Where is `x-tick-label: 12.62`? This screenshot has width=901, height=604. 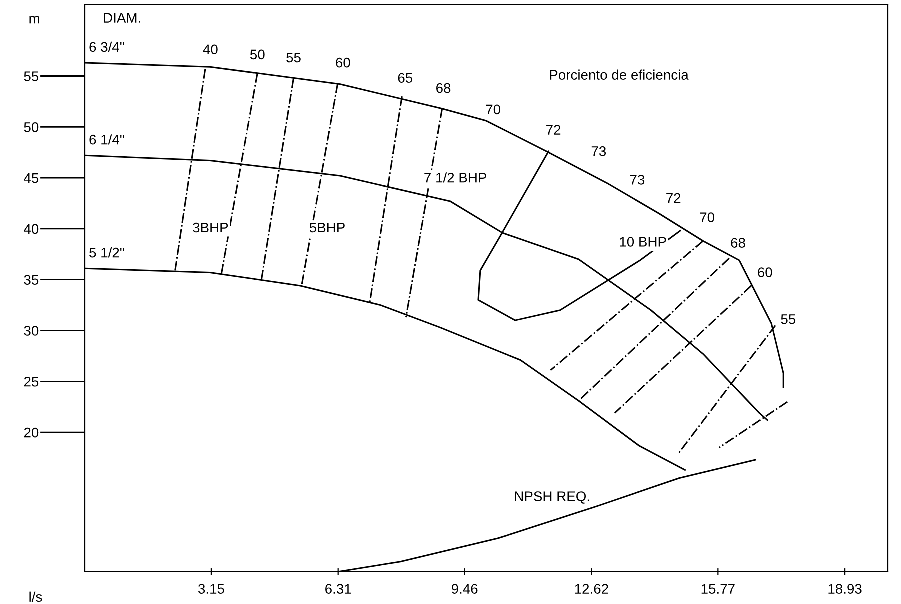 x-tick-label: 12.62 is located at coordinates (591, 589).